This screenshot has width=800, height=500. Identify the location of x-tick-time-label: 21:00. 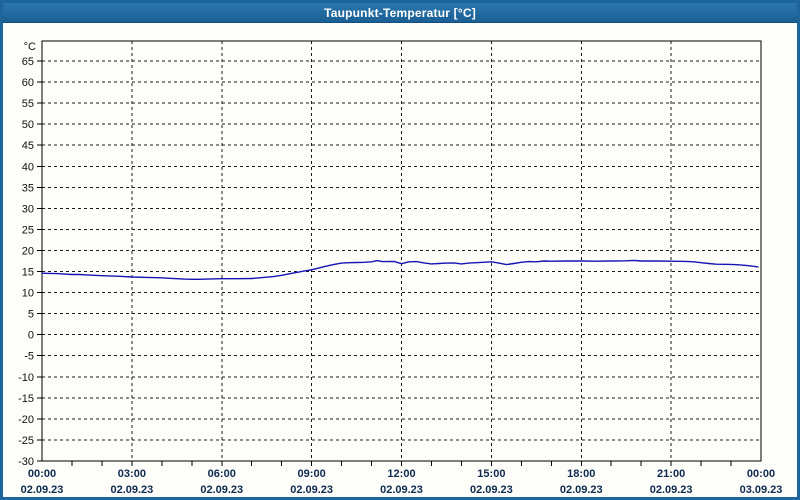
(671, 474).